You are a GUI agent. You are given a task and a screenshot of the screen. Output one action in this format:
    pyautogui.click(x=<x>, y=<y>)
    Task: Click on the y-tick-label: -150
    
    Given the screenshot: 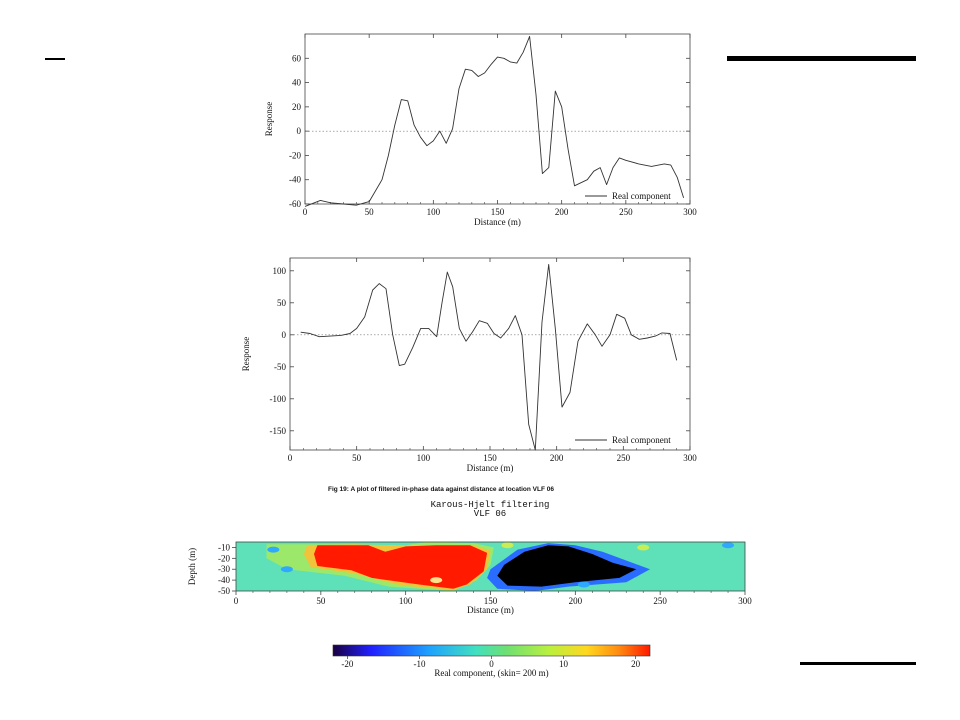 What is the action you would take?
    pyautogui.click(x=278, y=431)
    